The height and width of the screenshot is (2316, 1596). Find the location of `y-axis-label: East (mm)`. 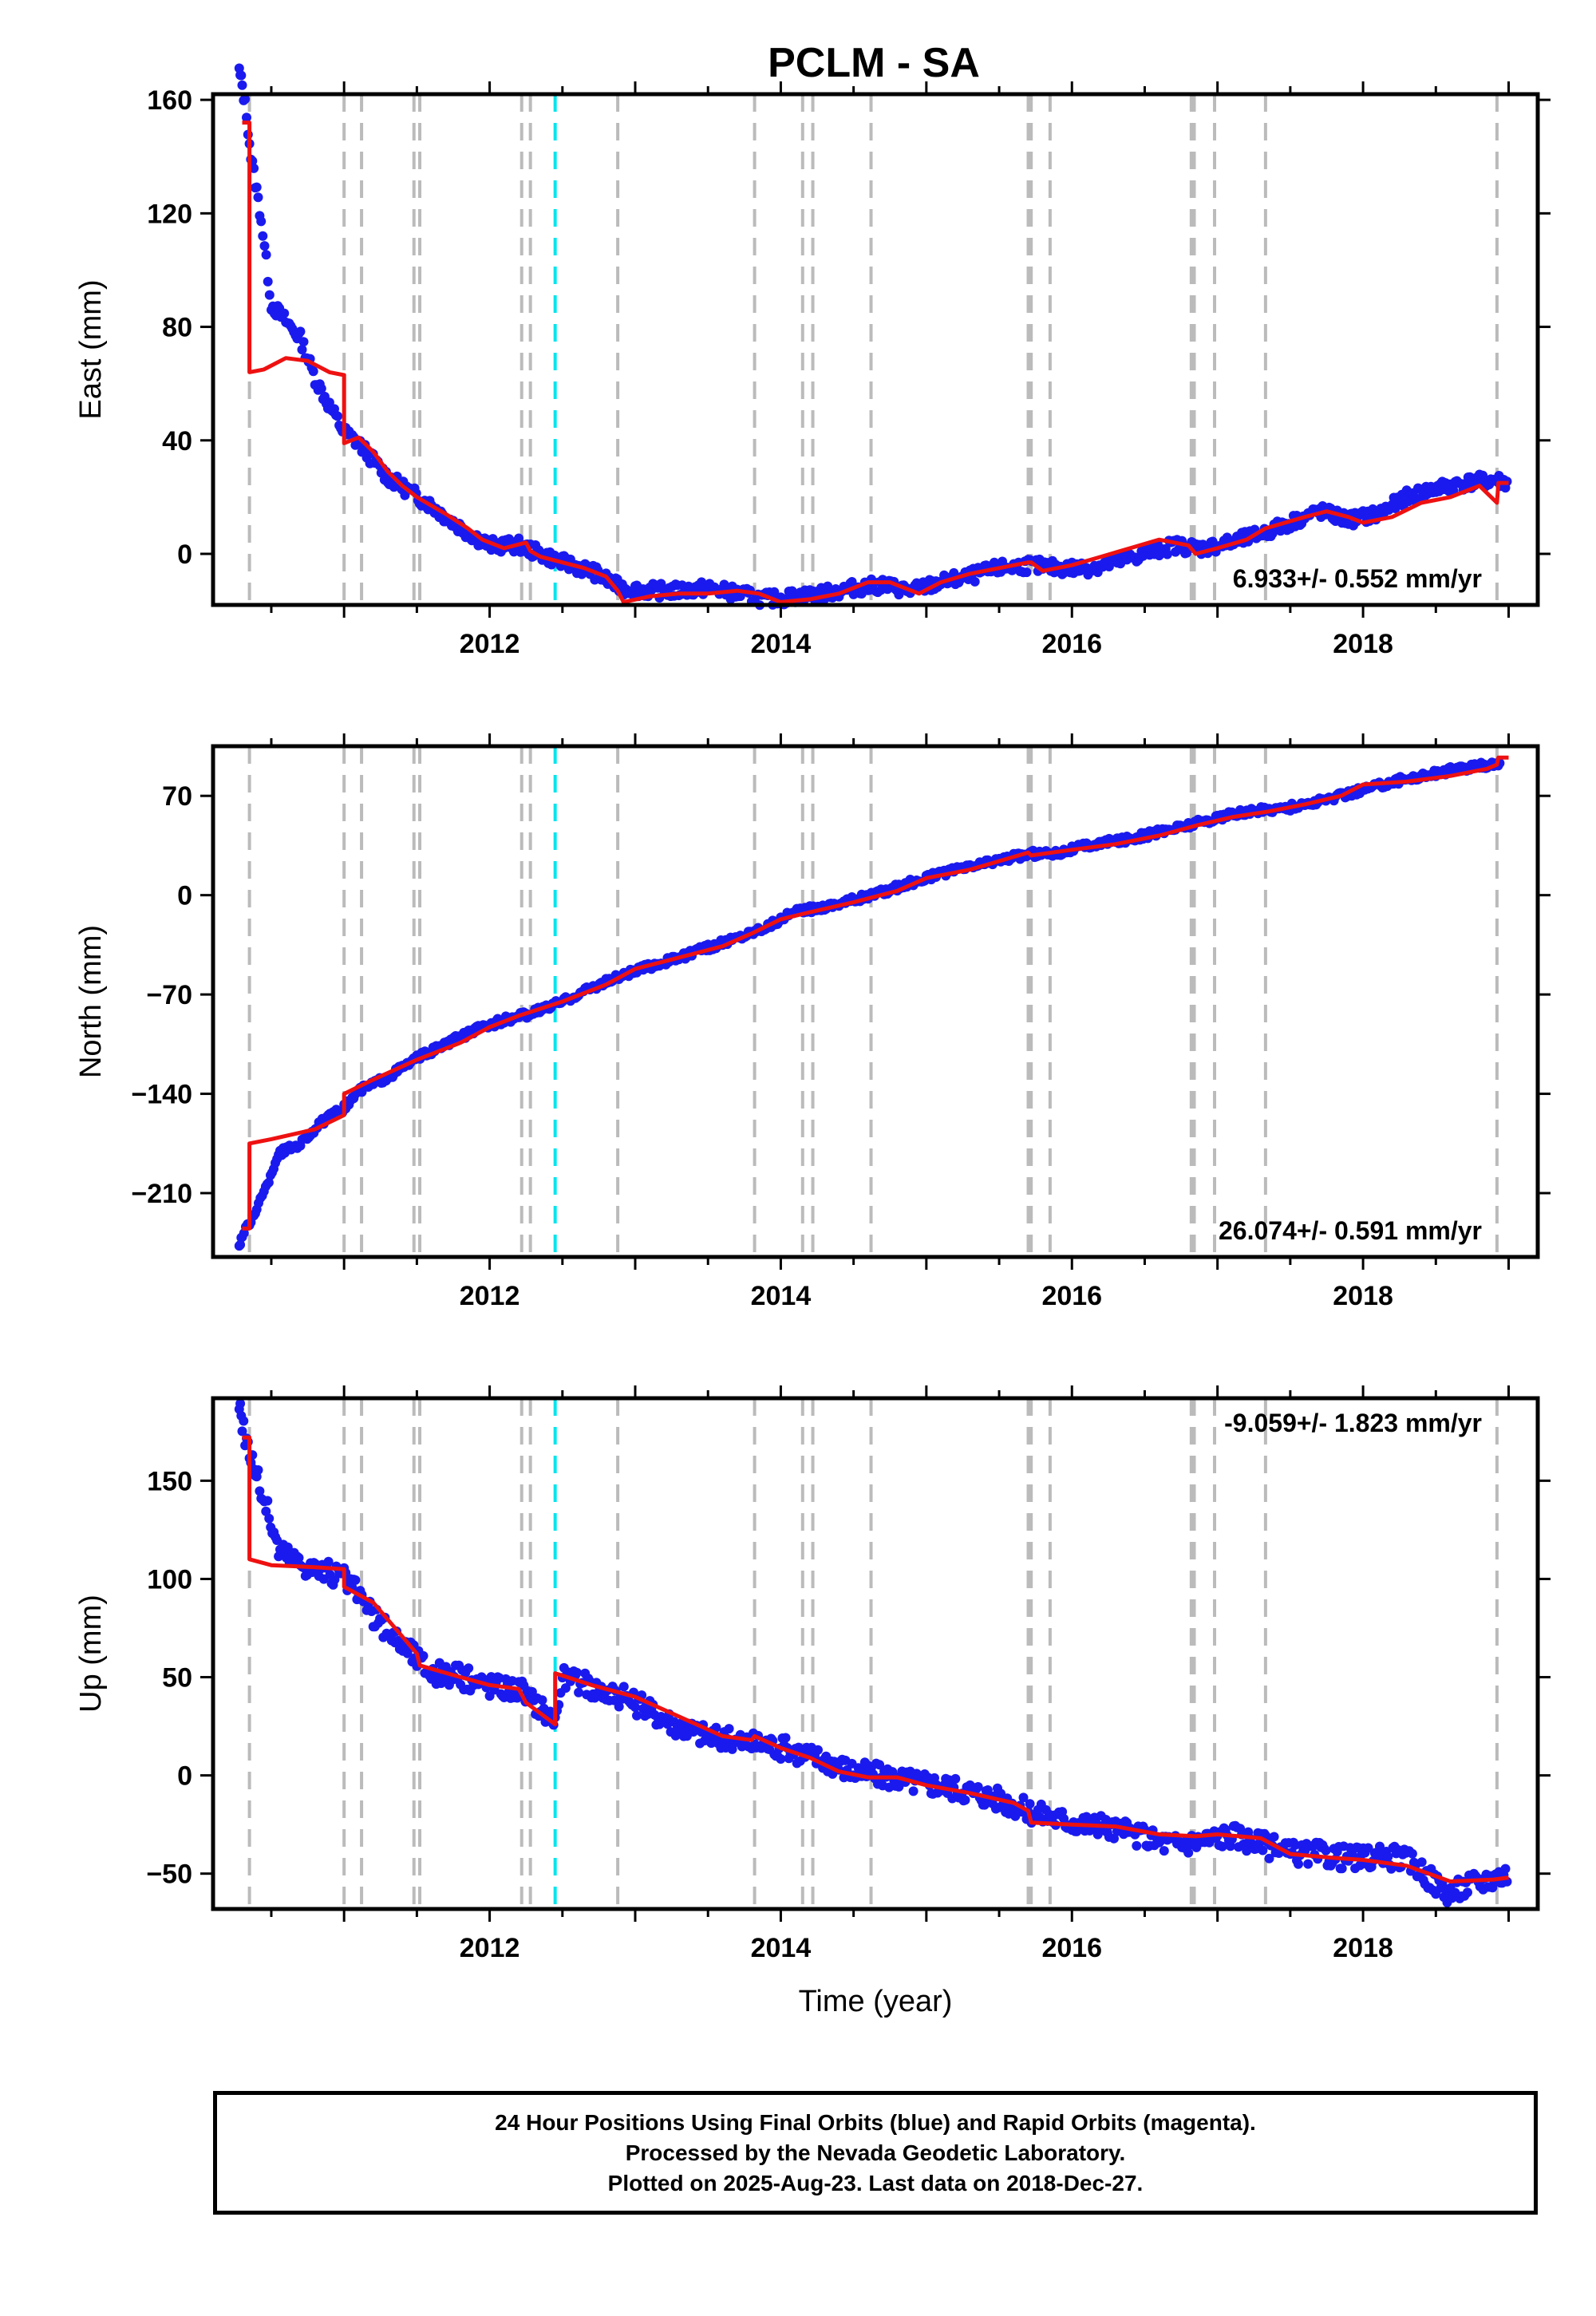

y-axis-label: East (mm) is located at coordinates (91, 349).